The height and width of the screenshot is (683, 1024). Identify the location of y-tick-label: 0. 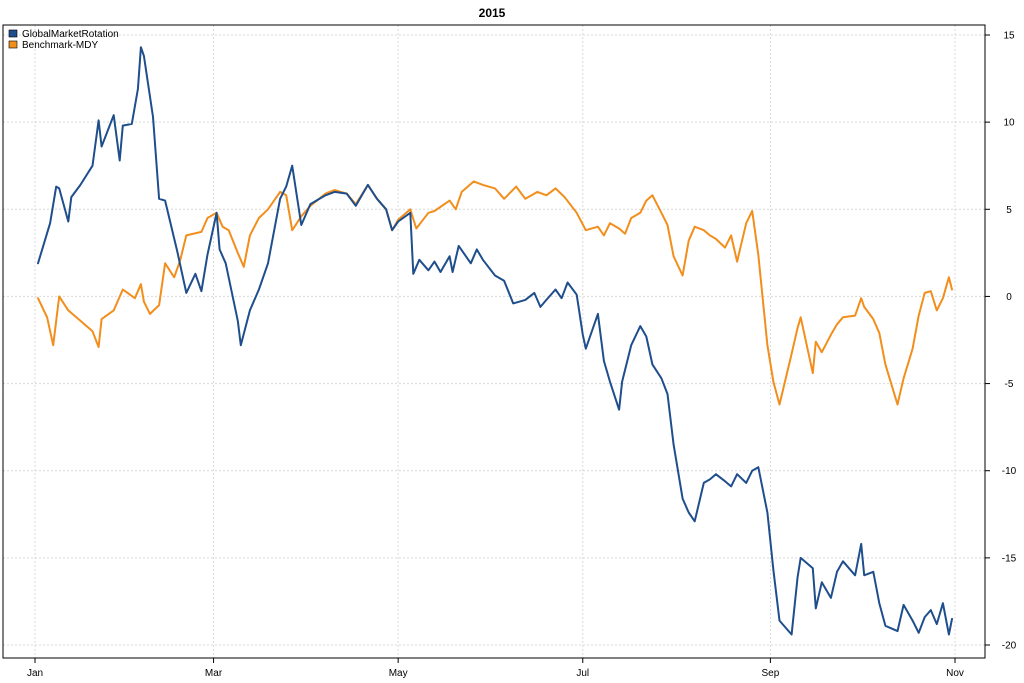
(1009, 297).